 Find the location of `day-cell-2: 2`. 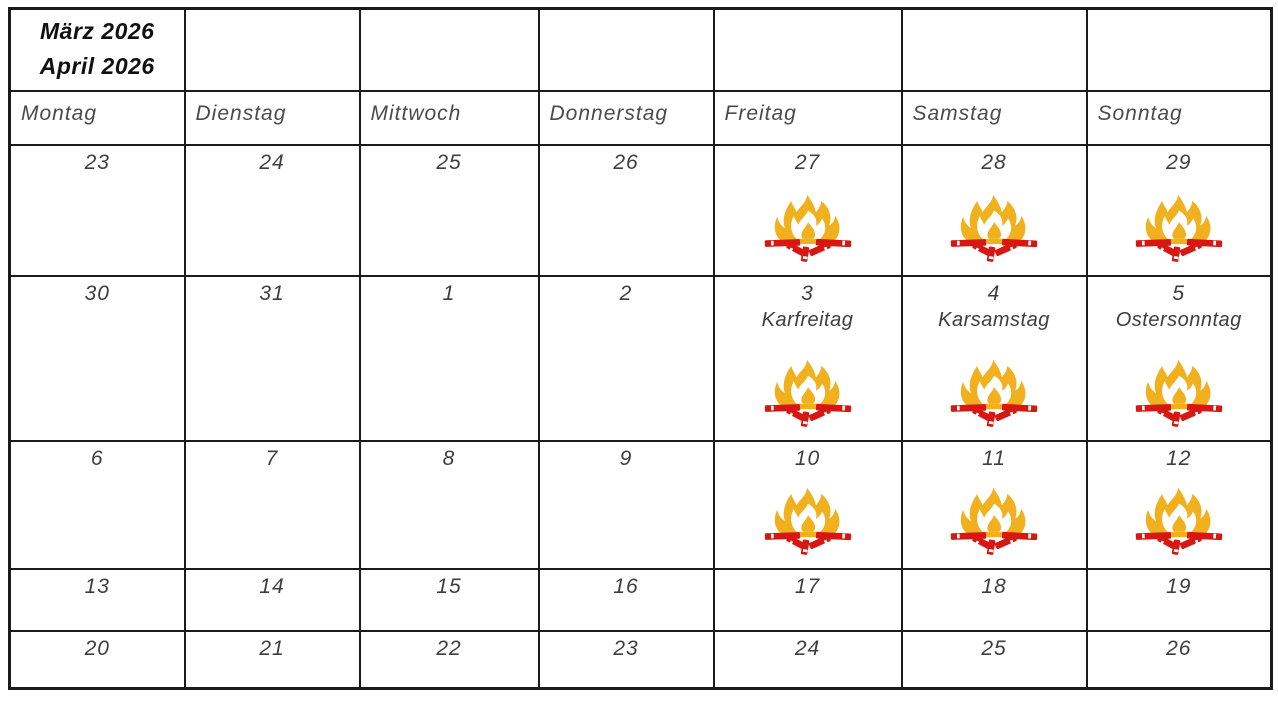

day-cell-2: 2 is located at coordinates (626, 358).